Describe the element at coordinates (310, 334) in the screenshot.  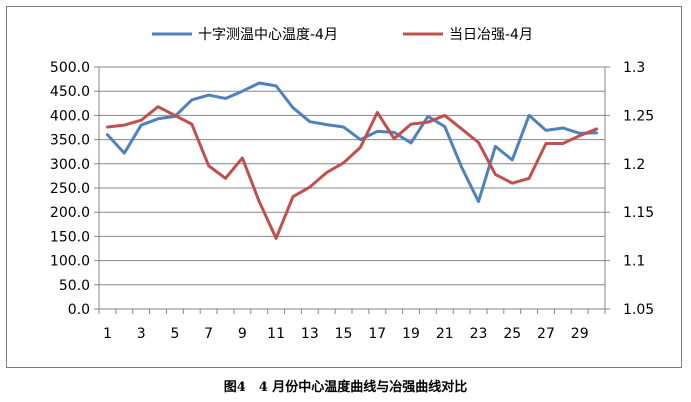
I see `x-tick-label: 13` at that location.